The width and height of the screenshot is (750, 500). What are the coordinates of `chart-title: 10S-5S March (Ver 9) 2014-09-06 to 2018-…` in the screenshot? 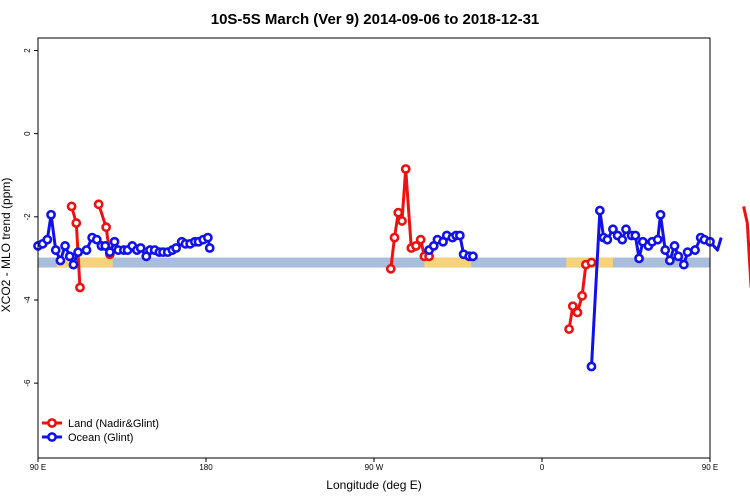 It's located at (375, 19).